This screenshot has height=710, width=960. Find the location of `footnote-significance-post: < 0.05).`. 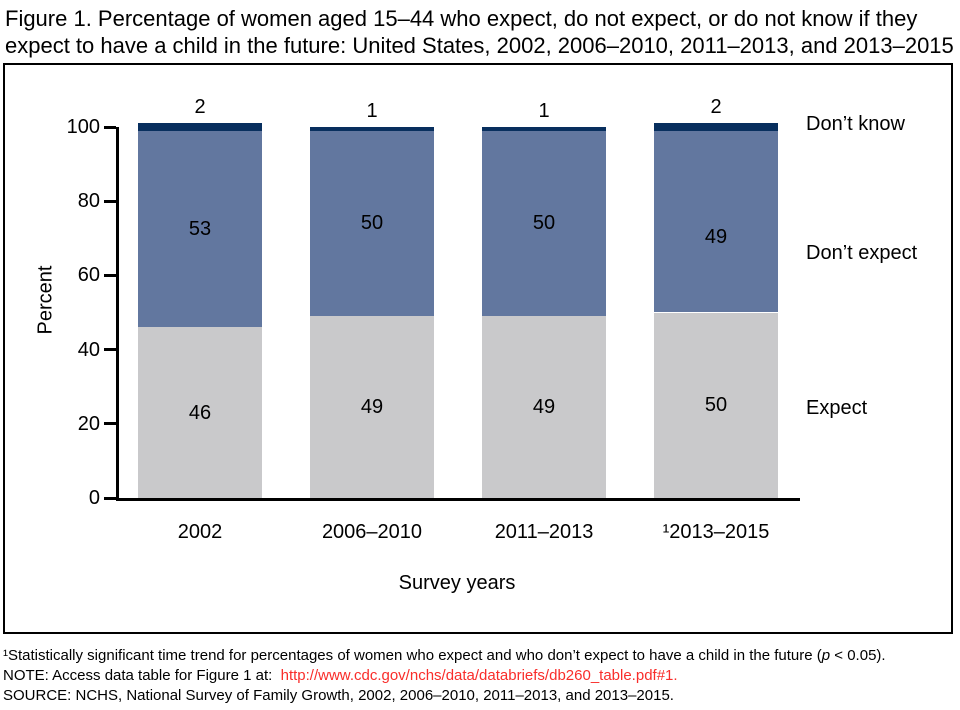

footnote-significance-post: < 0.05). is located at coordinates (858, 655).